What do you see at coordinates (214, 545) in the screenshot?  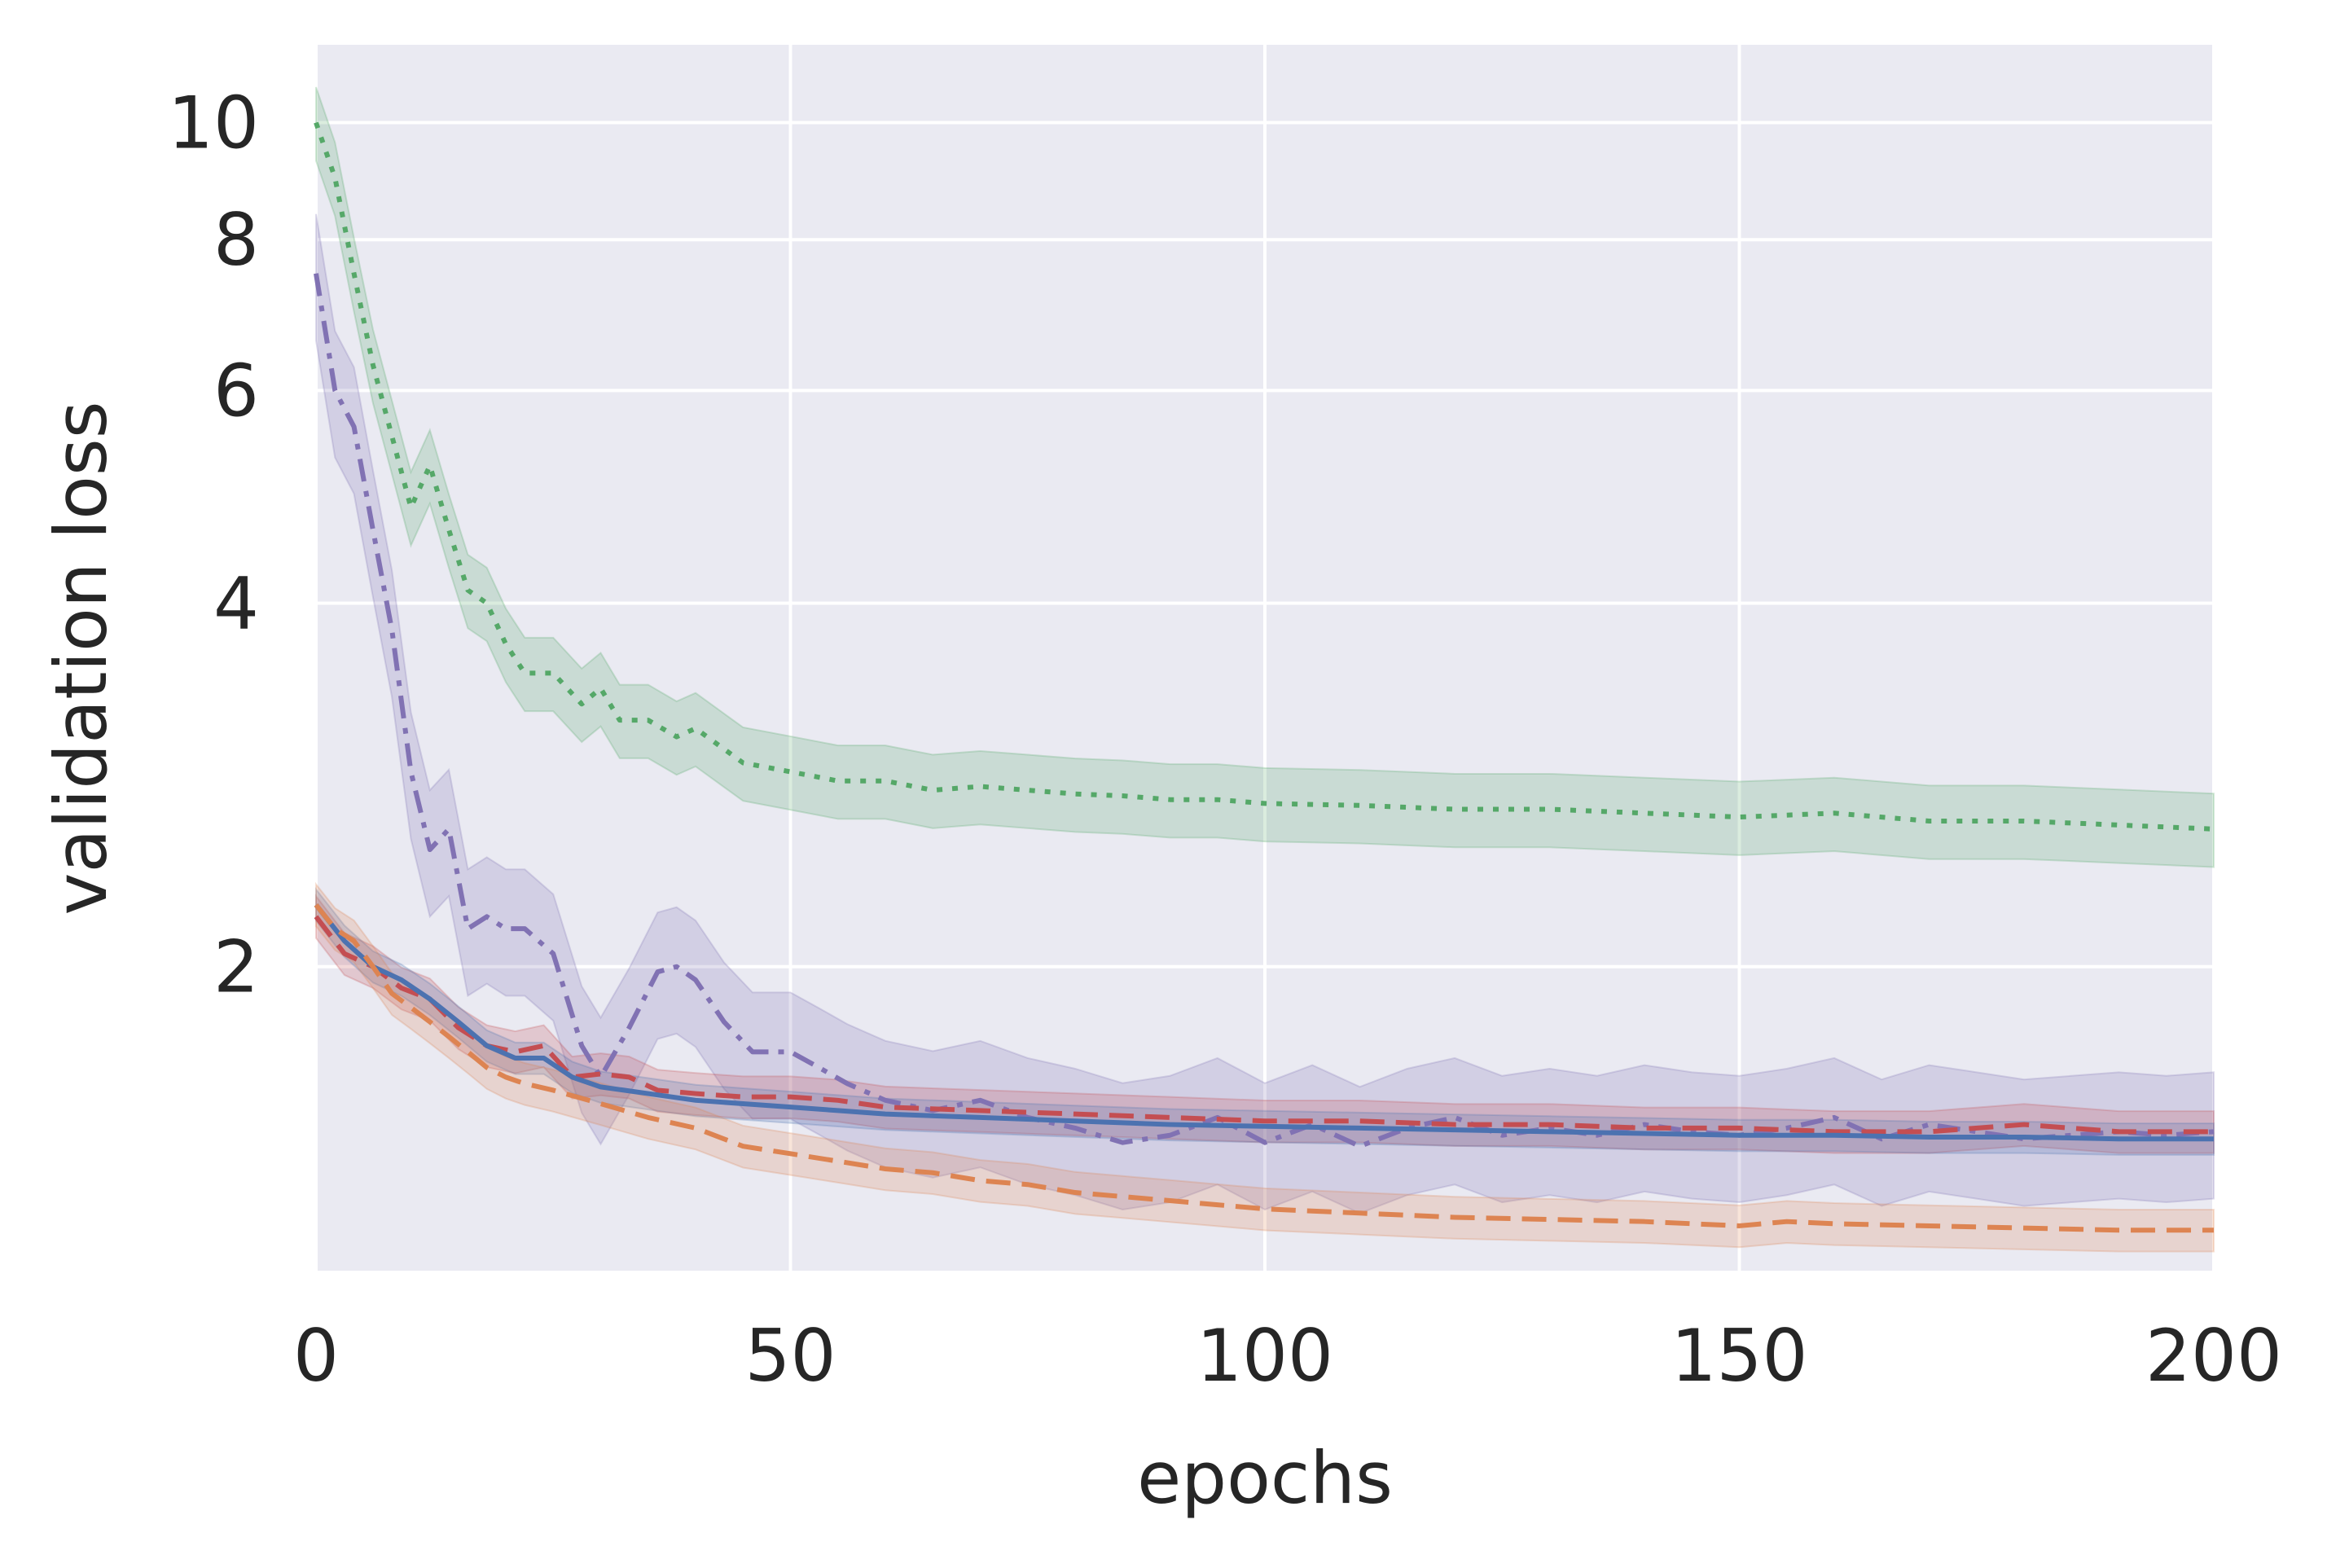 I see `y-tick-labels: 2 4 6 8 10` at bounding box center [214, 545].